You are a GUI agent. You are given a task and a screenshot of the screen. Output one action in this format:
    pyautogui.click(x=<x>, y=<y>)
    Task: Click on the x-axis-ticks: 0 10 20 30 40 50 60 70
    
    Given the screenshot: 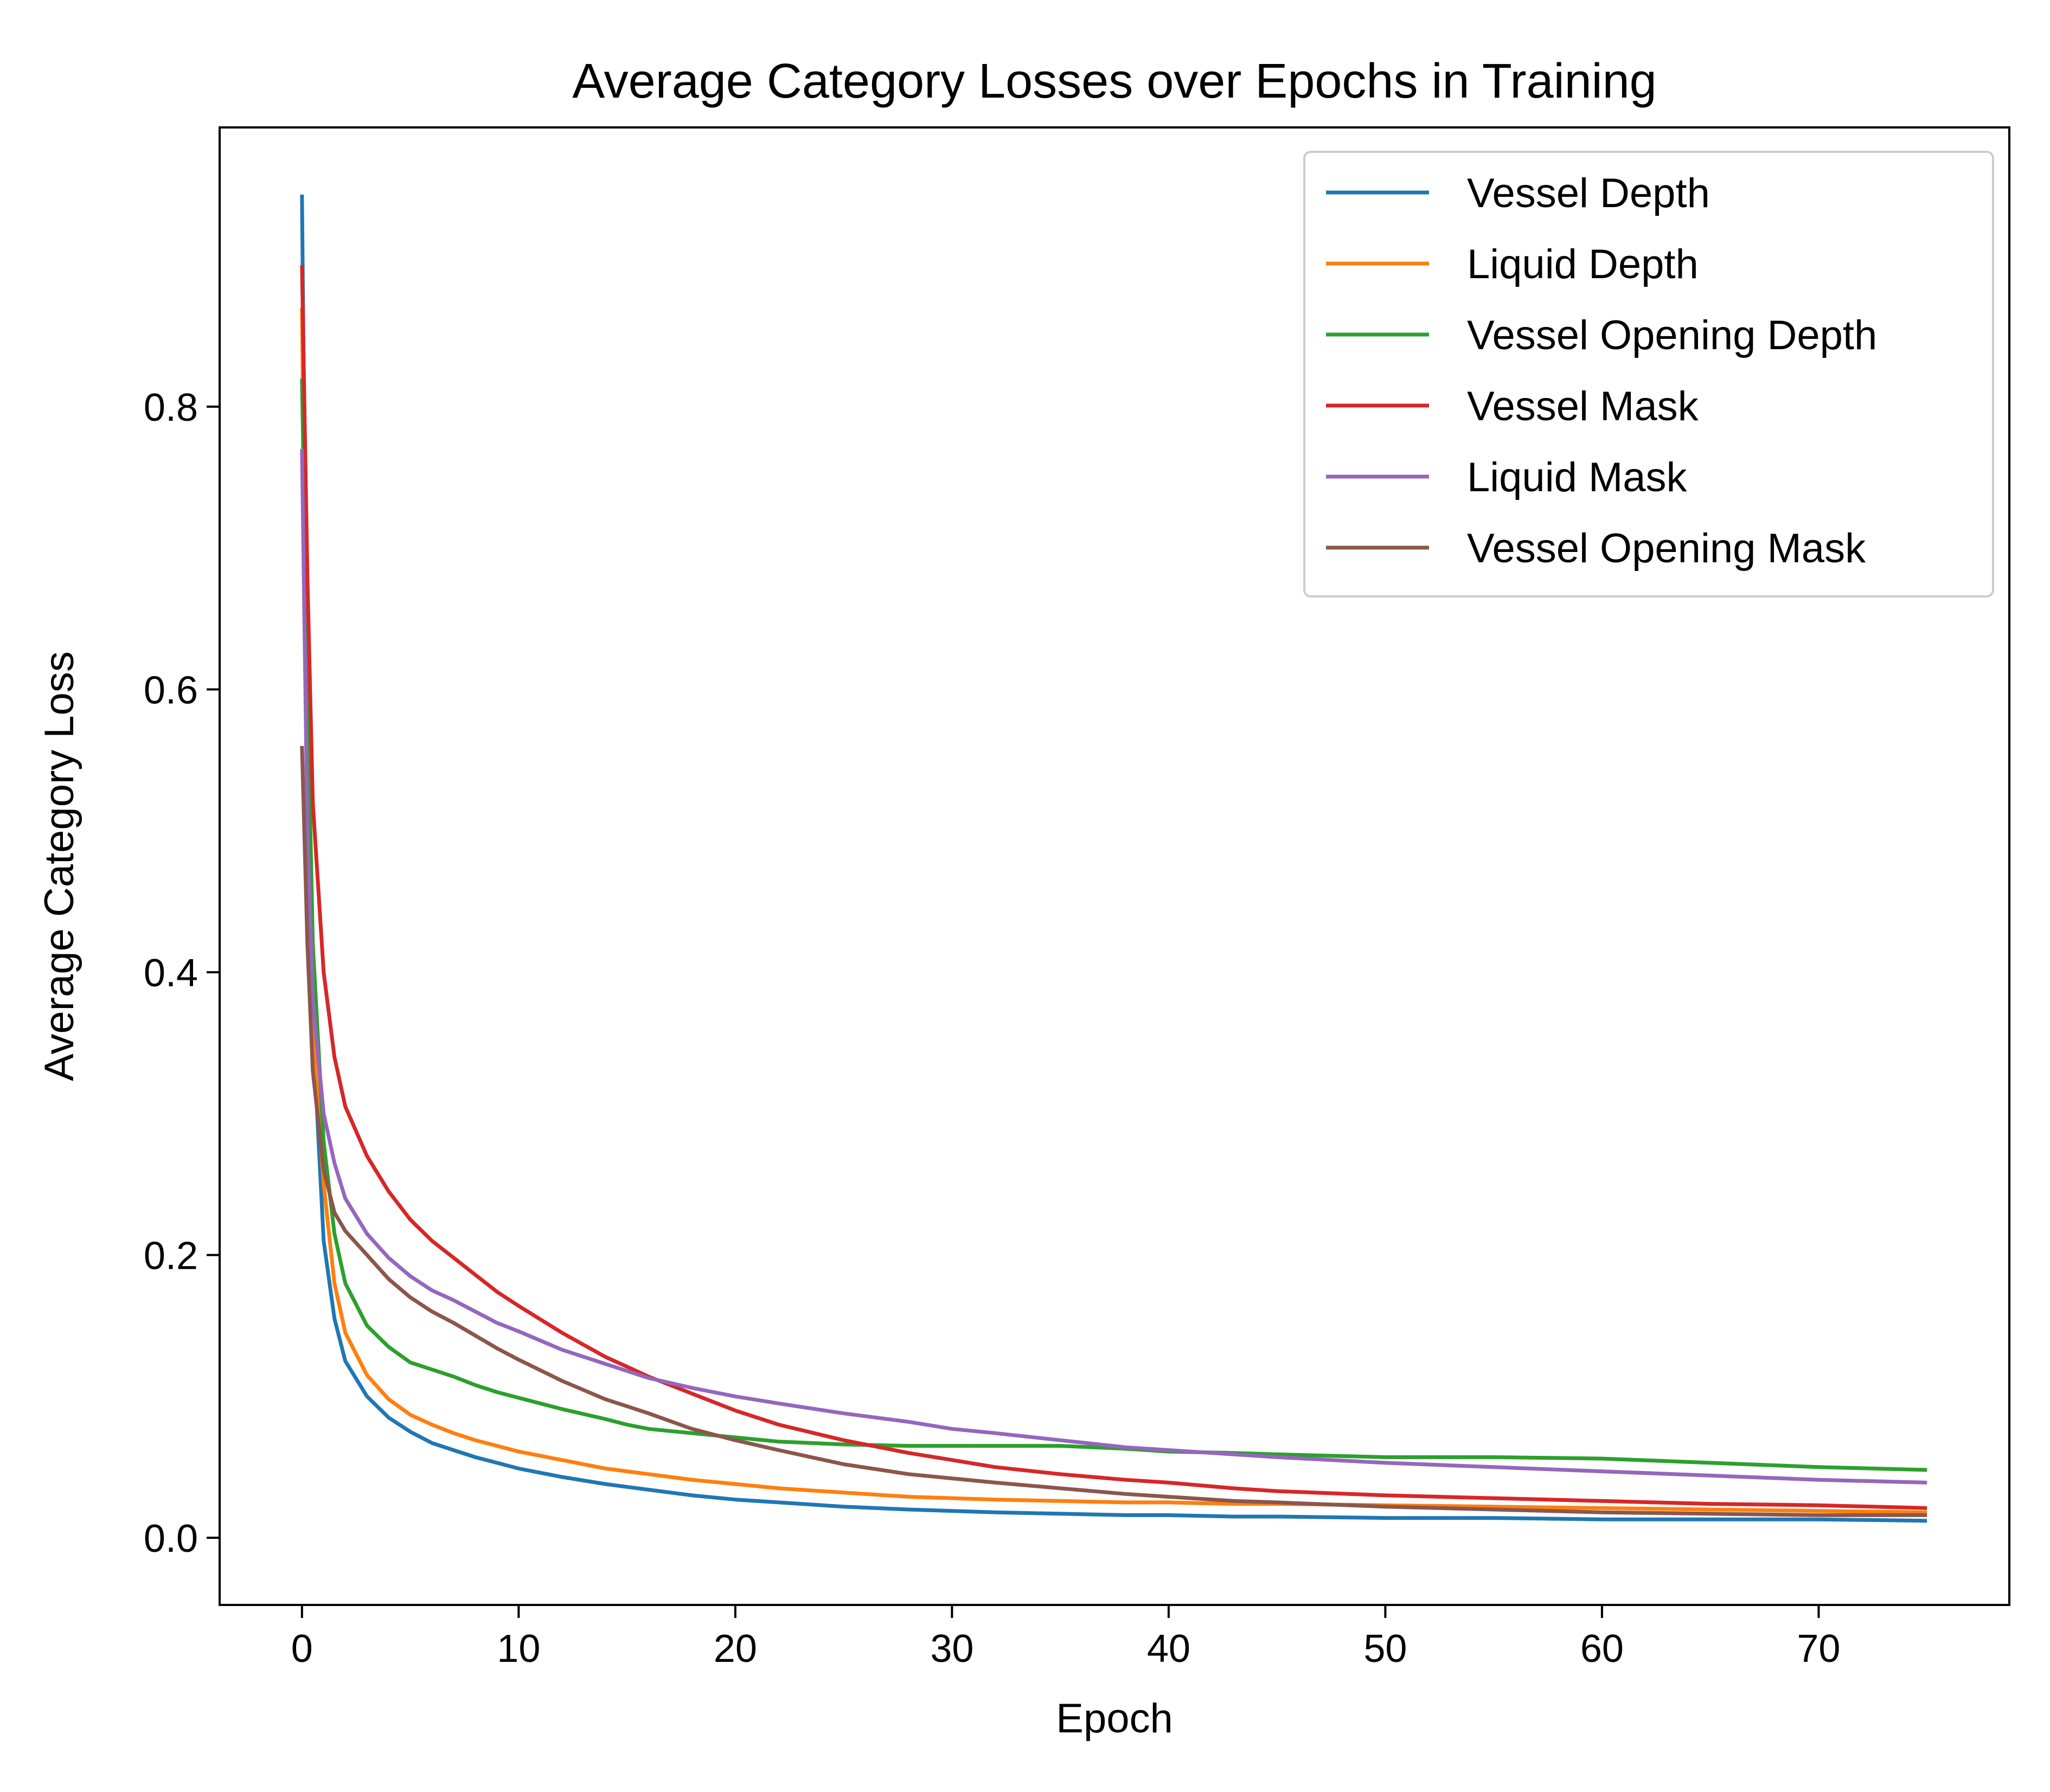 What is the action you would take?
    pyautogui.click(x=1065, y=1638)
    